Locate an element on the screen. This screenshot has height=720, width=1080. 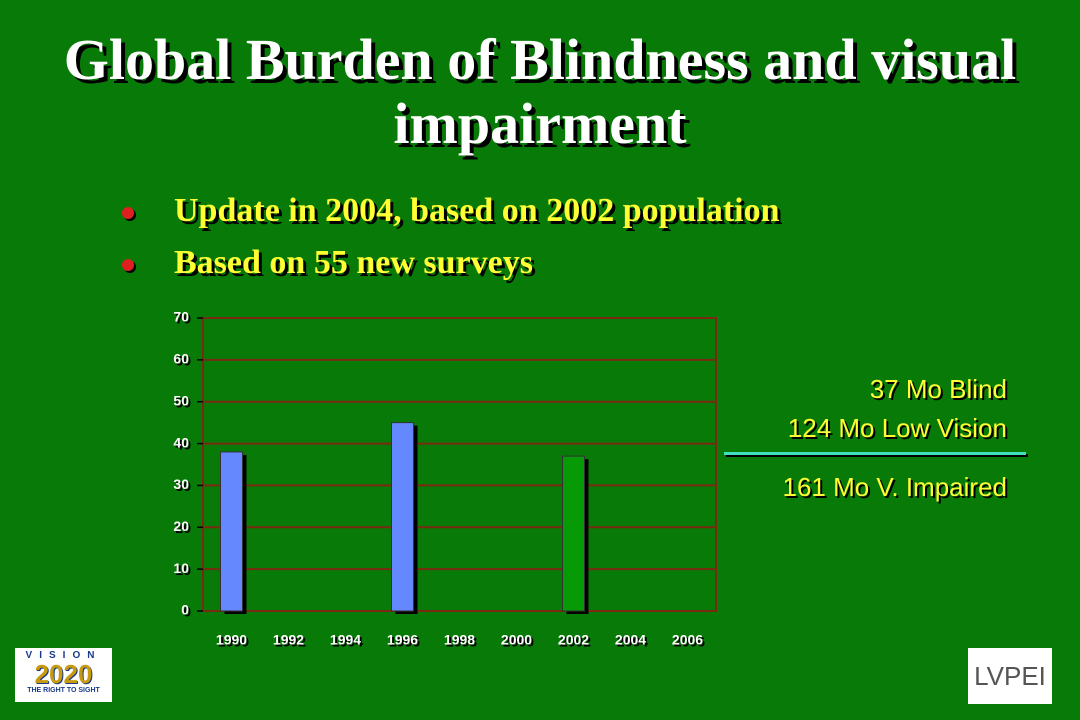
logo-text: 2020 is located at coordinates (63, 674).